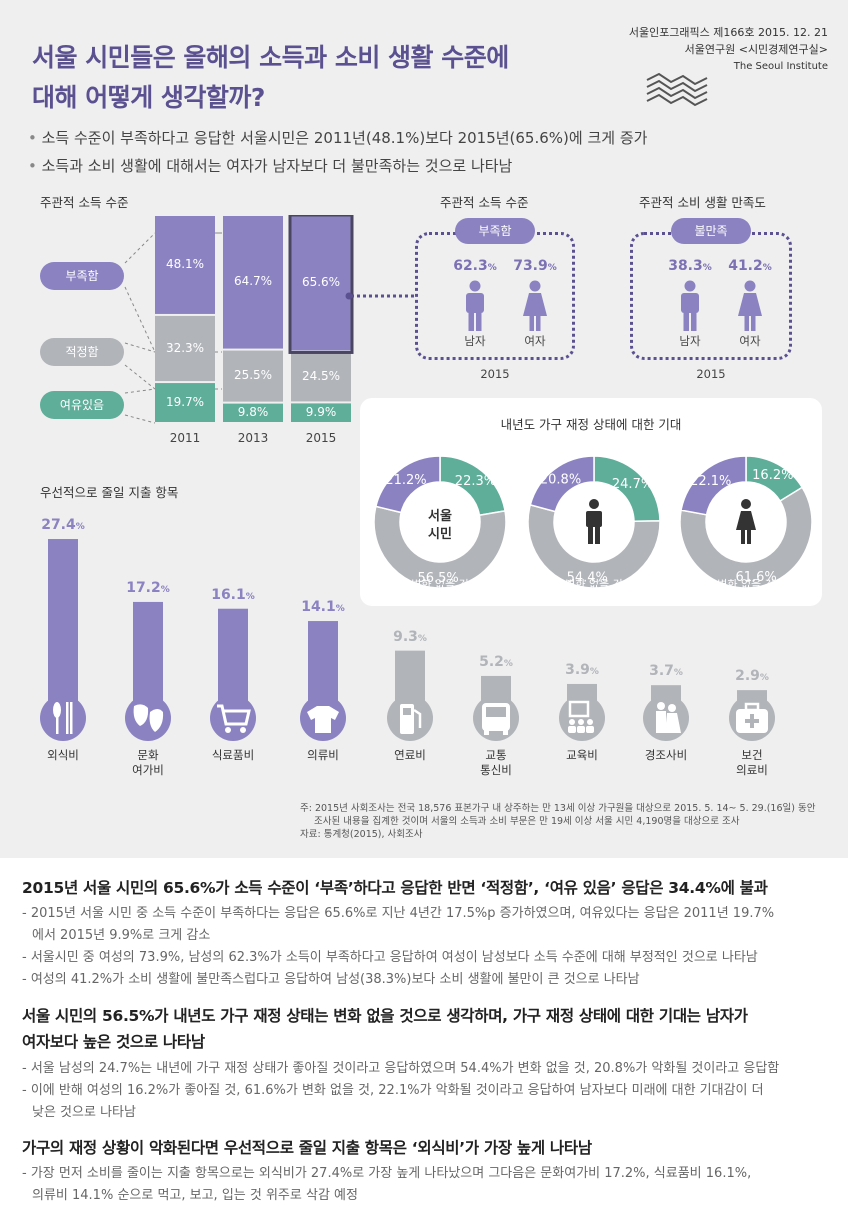 The height and width of the screenshot is (1207, 848). Describe the element at coordinates (535, 266) in the screenshot. I see `gender-percent: 73.9%` at that location.